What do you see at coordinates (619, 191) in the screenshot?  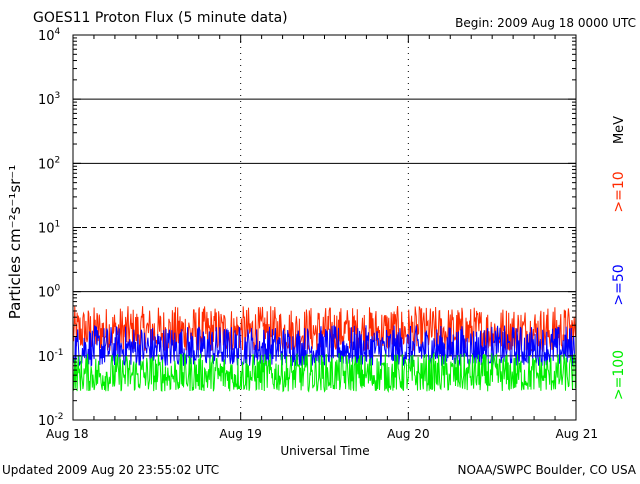 I see `legend-entry: >=10` at bounding box center [619, 191].